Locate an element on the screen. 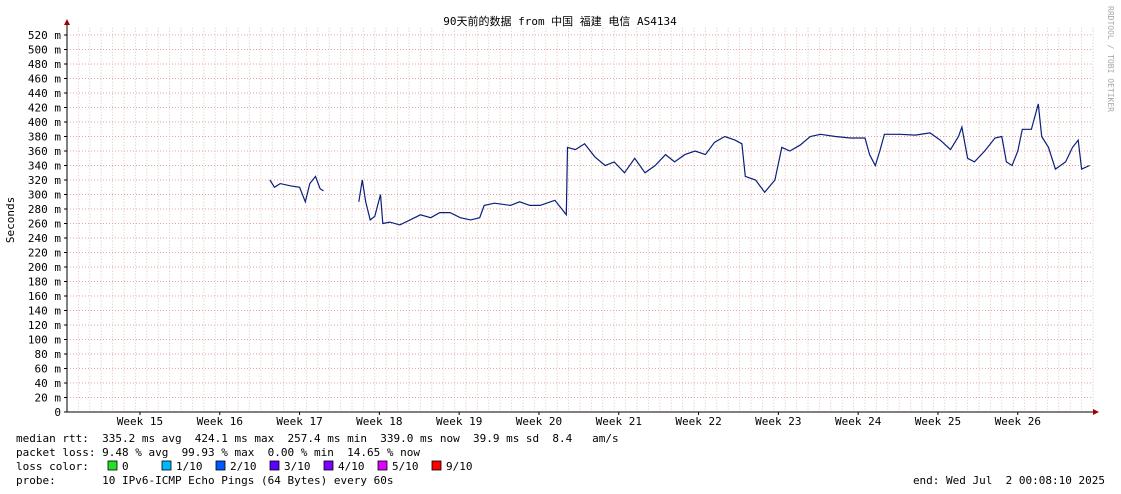 This screenshot has width=1121, height=494. legend-label: 2/10 is located at coordinates (243, 466).